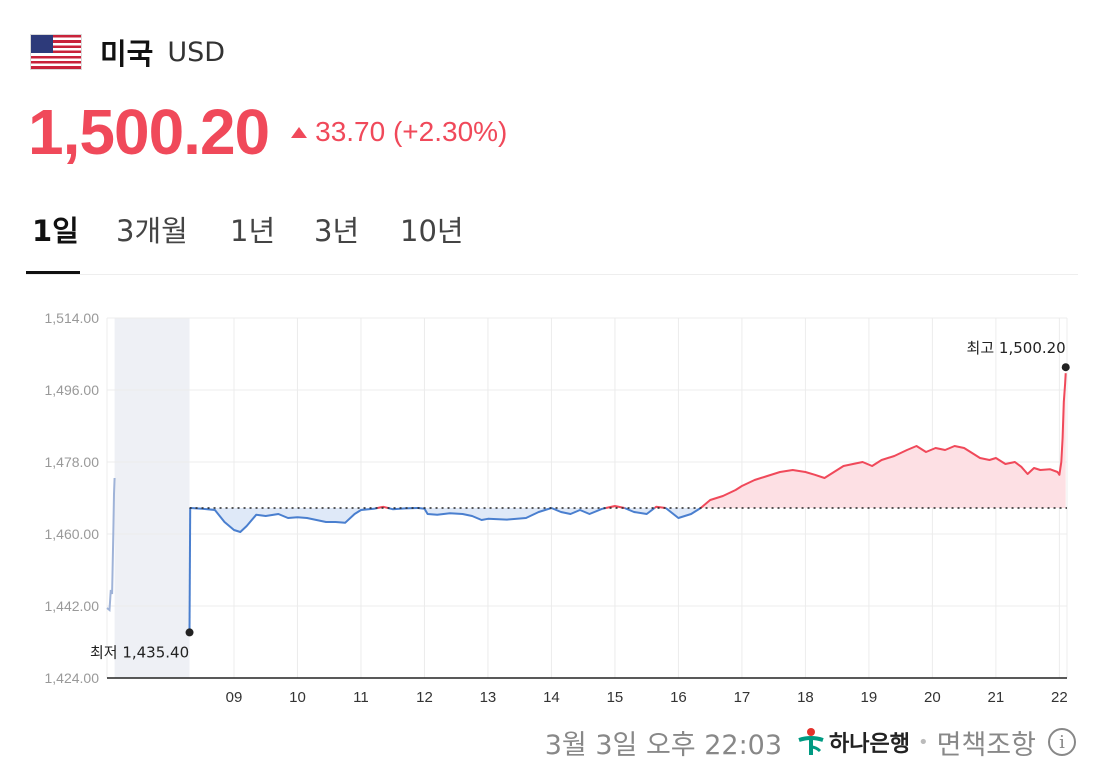 The height and width of the screenshot is (774, 1106). Describe the element at coordinates (152, 498) in the screenshot. I see `overnight-shade` at that location.